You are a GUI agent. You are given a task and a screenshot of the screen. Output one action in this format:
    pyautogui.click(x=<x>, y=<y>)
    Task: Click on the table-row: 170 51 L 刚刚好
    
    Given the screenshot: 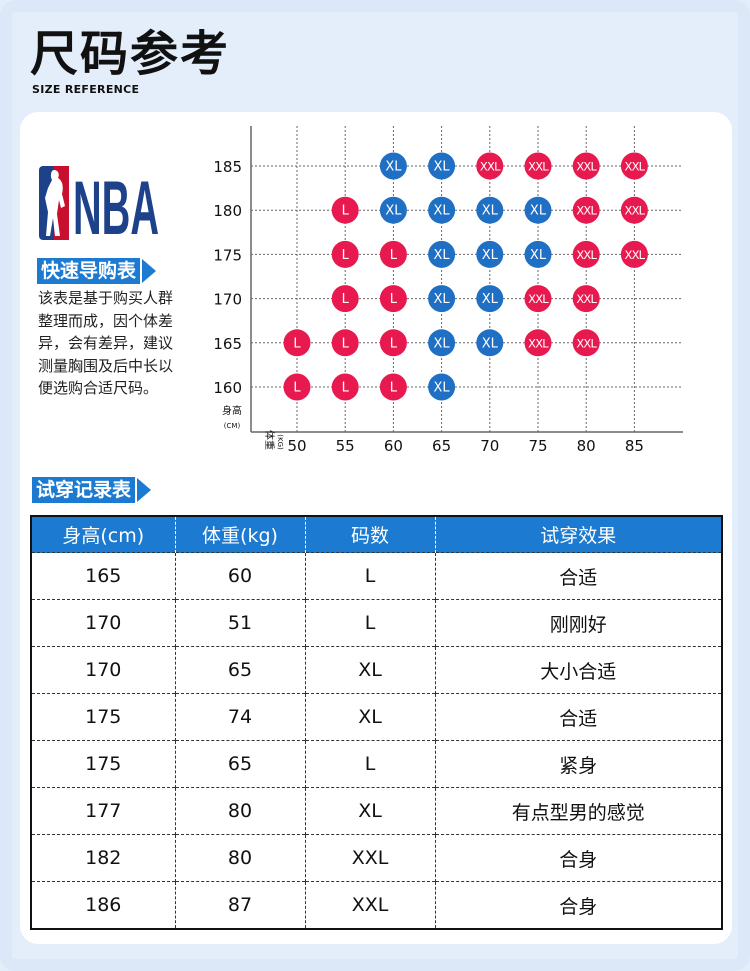 What is the action you would take?
    pyautogui.click(x=376, y=623)
    